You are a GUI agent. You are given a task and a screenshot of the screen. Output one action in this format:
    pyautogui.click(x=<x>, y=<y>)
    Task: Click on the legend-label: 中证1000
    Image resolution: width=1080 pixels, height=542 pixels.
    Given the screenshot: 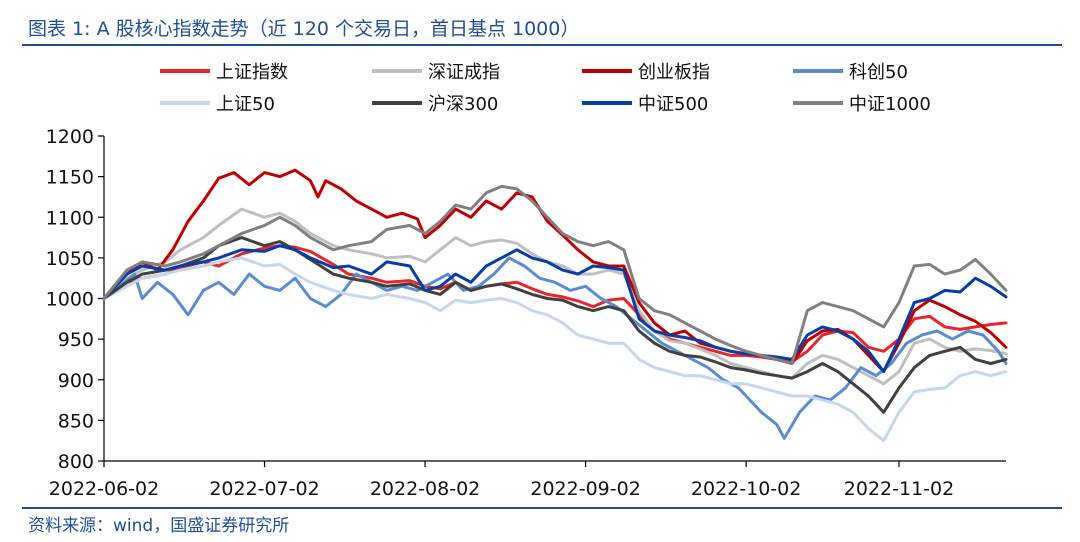 What is the action you would take?
    pyautogui.click(x=890, y=104)
    